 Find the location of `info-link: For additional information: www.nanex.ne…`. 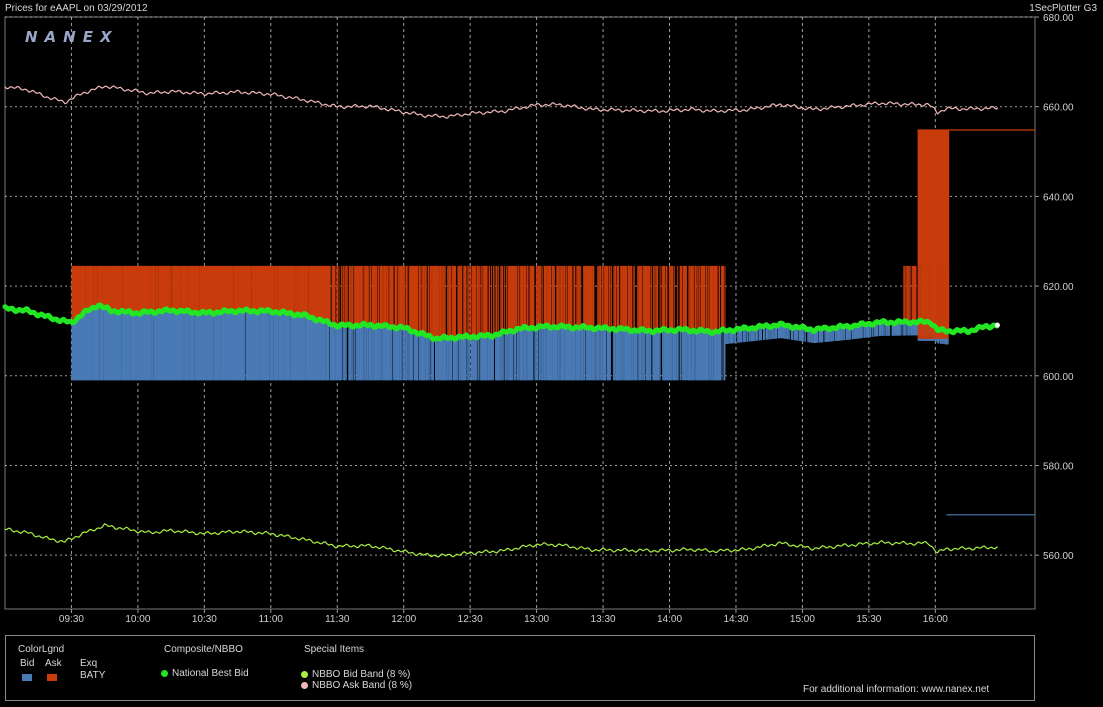

info-link: For additional information: www.nanex.ne… is located at coordinates (896, 689).